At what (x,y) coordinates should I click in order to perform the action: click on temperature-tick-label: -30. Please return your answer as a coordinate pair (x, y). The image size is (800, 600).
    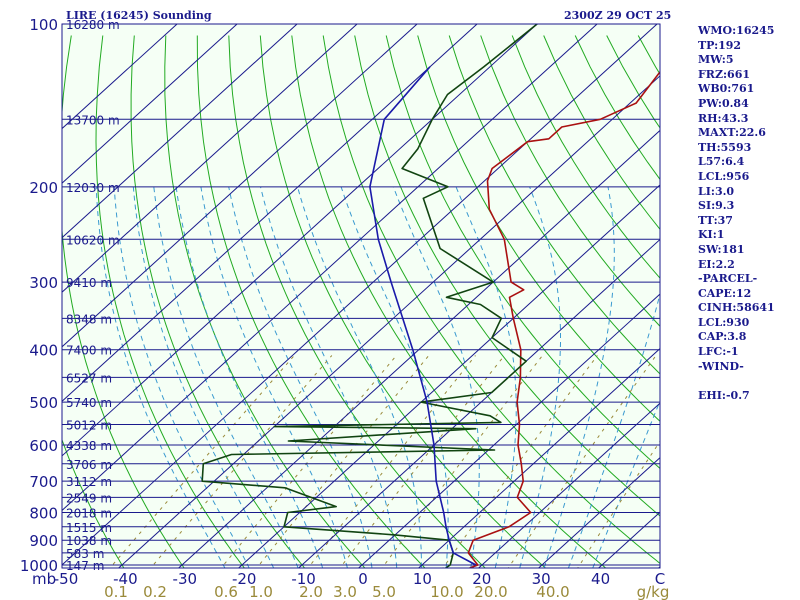
    Looking at the image, I should click on (185, 579).